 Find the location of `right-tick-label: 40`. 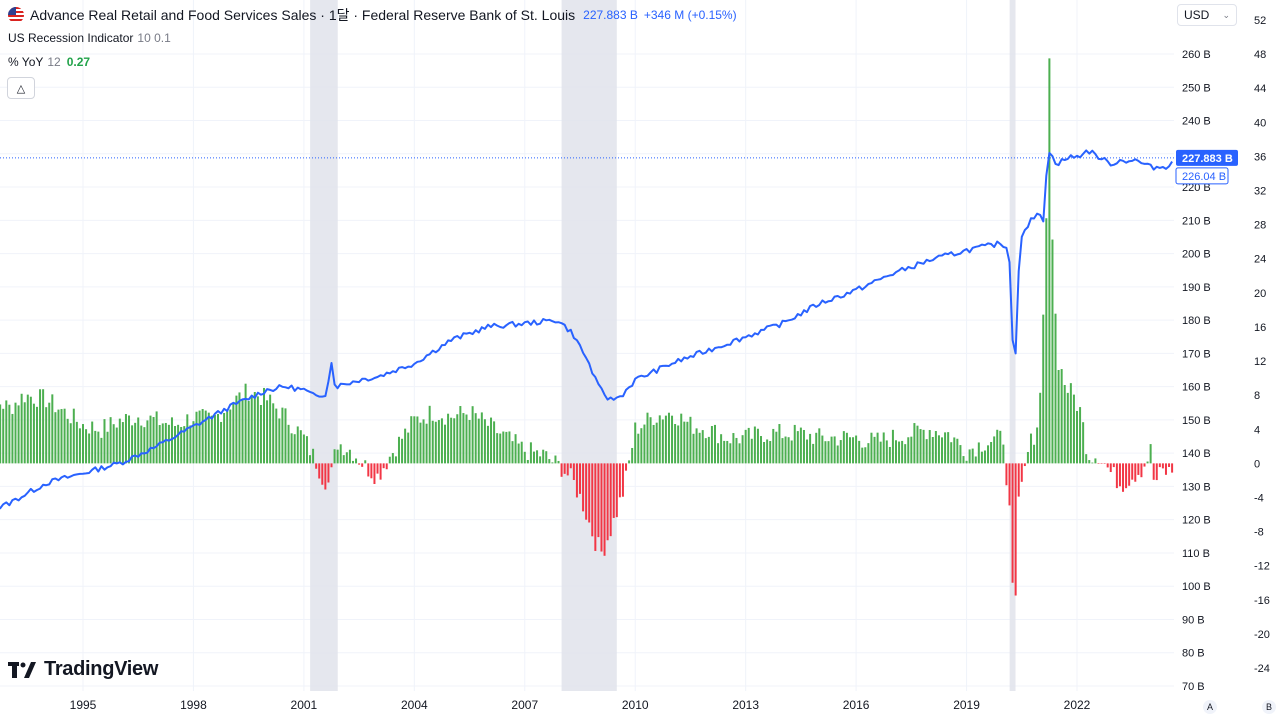

right-tick-label: 40 is located at coordinates (1260, 123).